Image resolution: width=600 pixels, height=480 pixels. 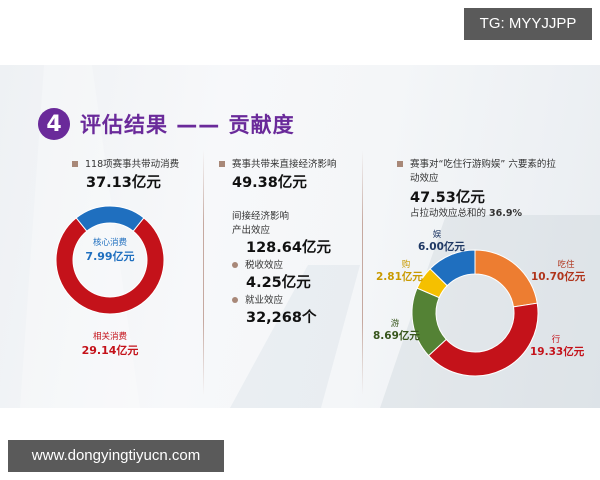 What do you see at coordinates (54, 124) in the screenshot?
I see `section-number-badge: 4` at bounding box center [54, 124].